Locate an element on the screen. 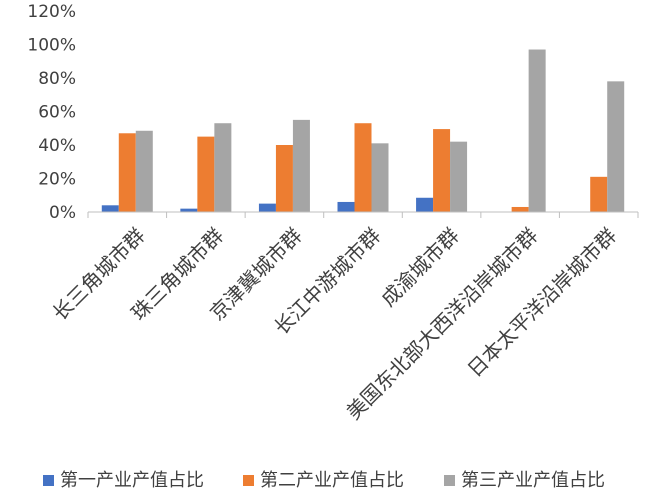  y-tick-label: 80% is located at coordinates (57, 79).